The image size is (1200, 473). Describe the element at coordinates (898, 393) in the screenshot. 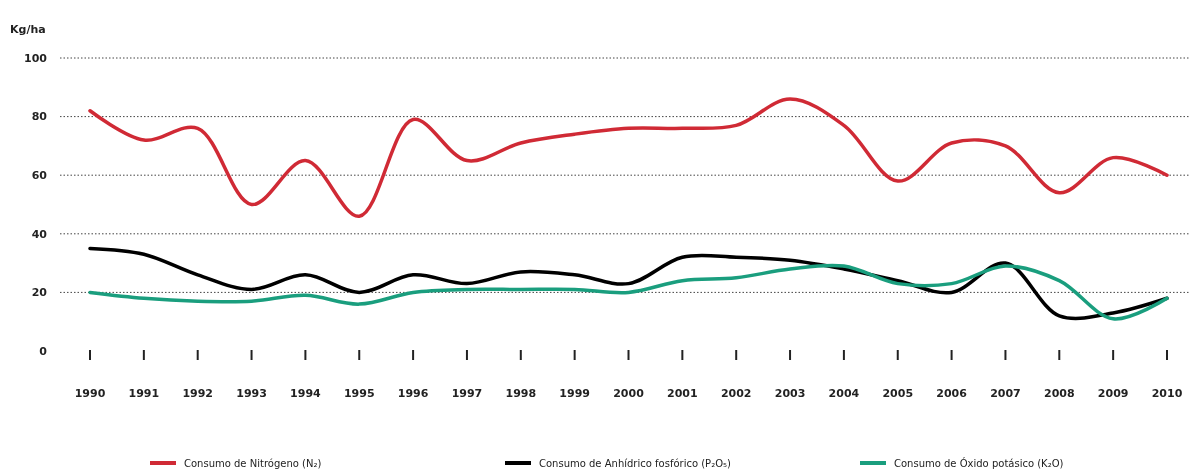

I see `x-tick-label: 2005` at that location.